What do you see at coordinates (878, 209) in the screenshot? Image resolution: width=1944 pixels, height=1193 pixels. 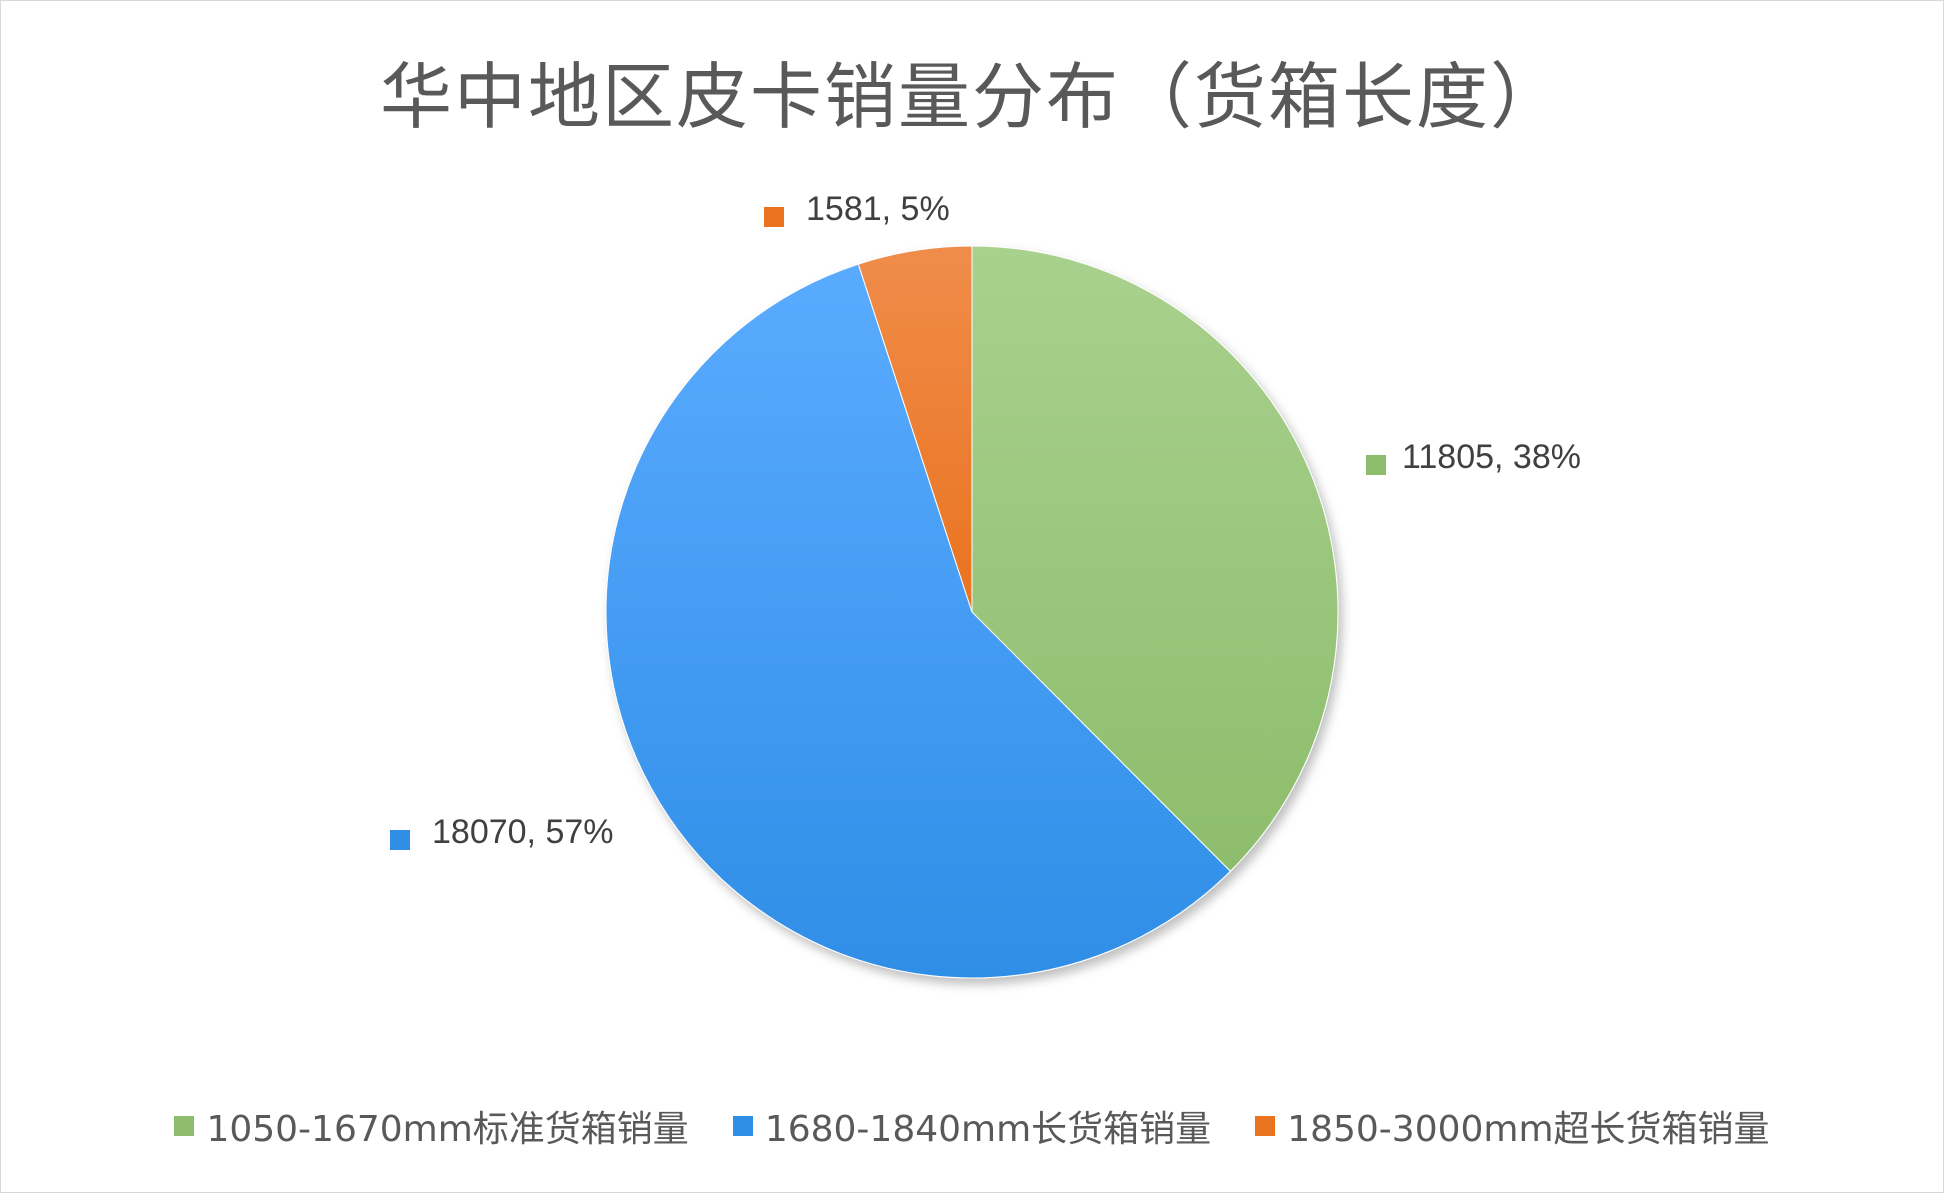 I see `data-label: 1581, 5%` at bounding box center [878, 209].